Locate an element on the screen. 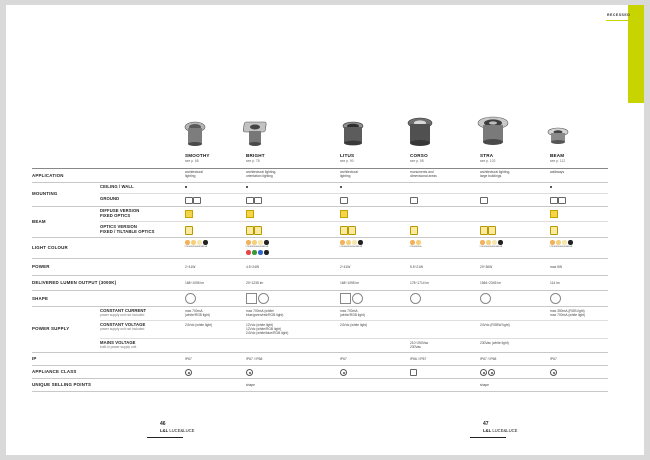 The height and width of the screenshot is (460, 650). product-ref-smoothy: see p. 68 is located at coordinates (192, 161).